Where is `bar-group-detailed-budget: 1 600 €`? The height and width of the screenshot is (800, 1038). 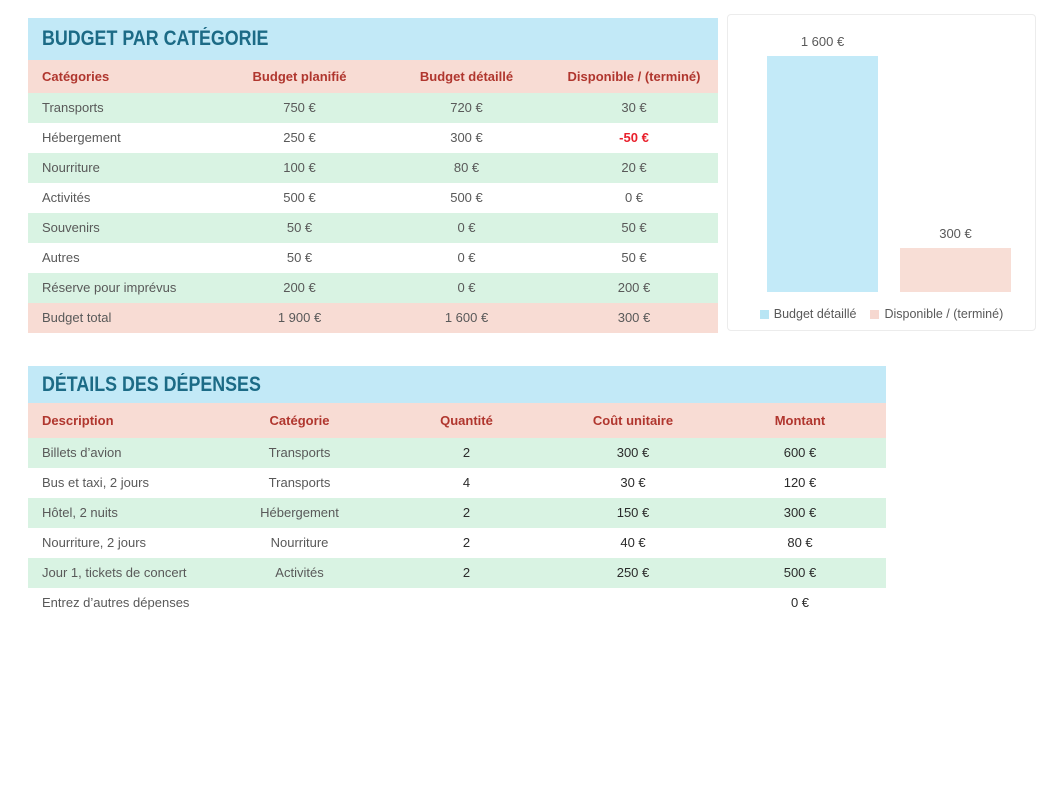 bar-group-detailed-budget: 1 600 € is located at coordinates (822, 163).